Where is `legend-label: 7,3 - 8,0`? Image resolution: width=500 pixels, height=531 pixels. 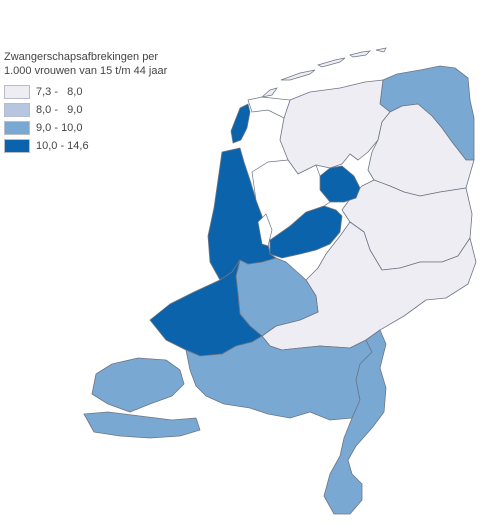
legend-label: 7,3 - 8,0 is located at coordinates (59, 91).